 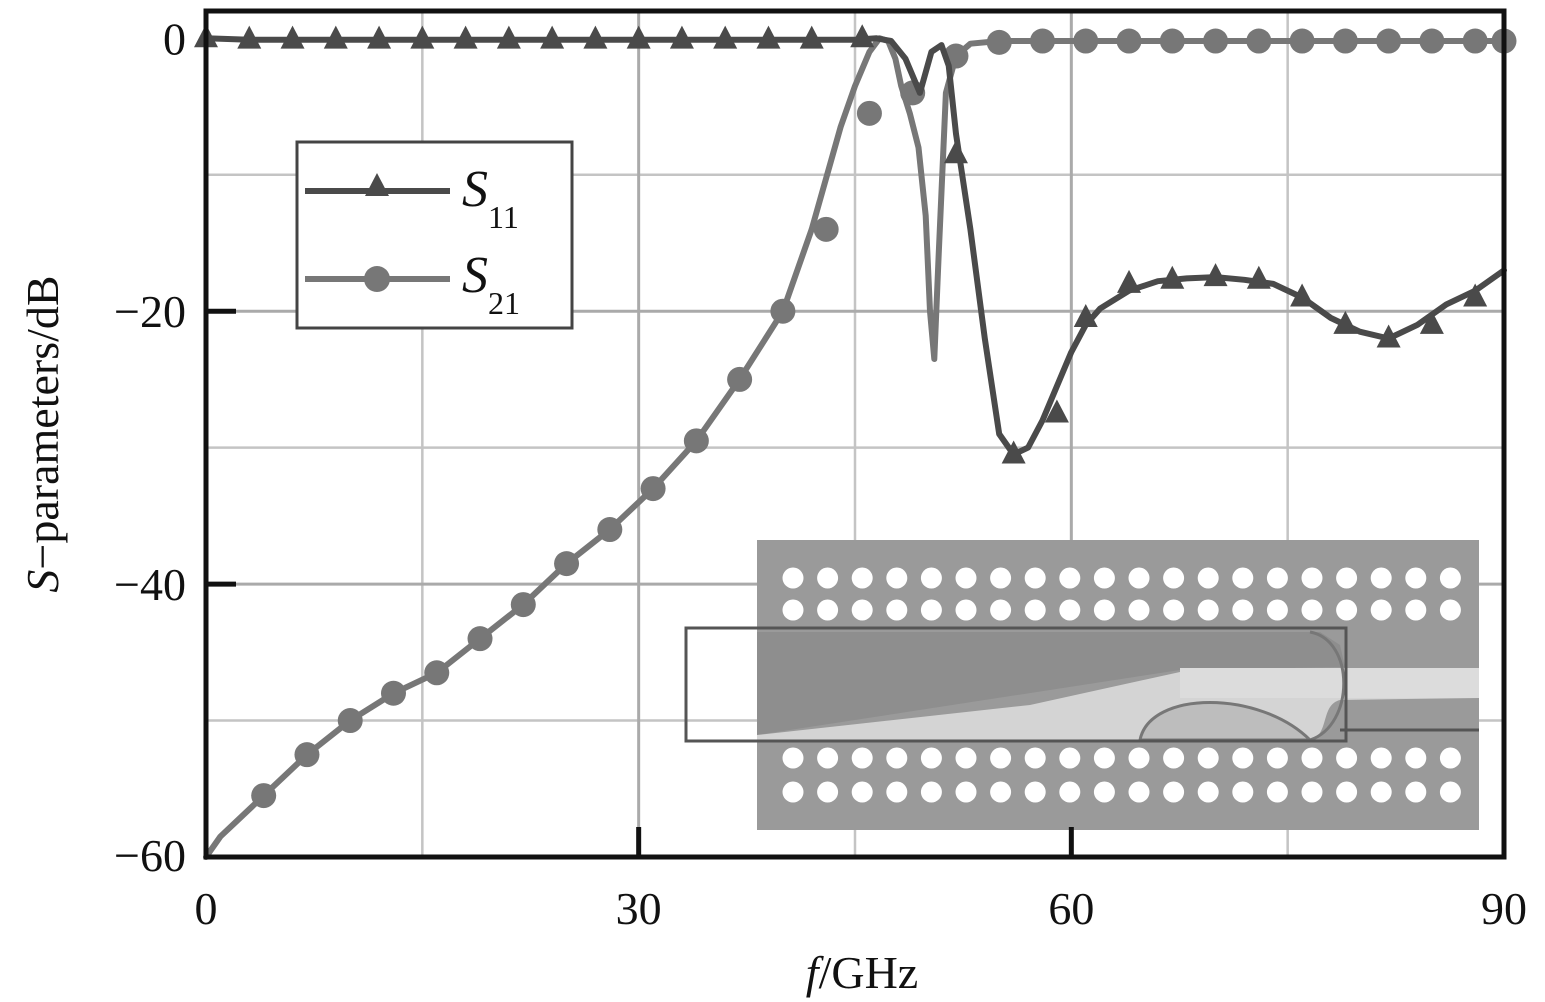 I want to click on legend-box, so click(x=434, y=235).